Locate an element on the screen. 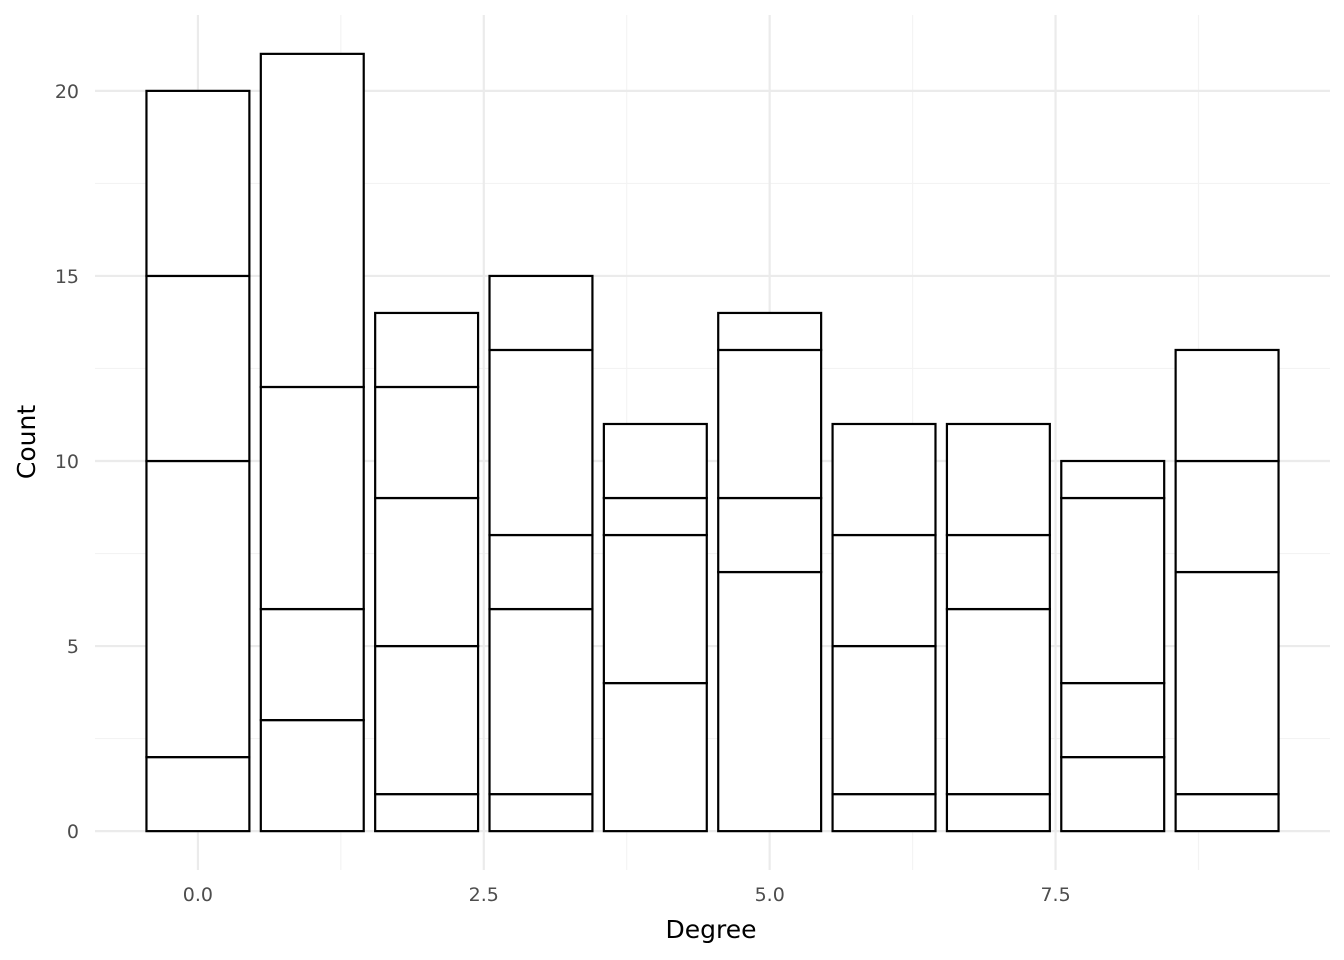  y-tick-label: 10 is located at coordinates (67, 462).